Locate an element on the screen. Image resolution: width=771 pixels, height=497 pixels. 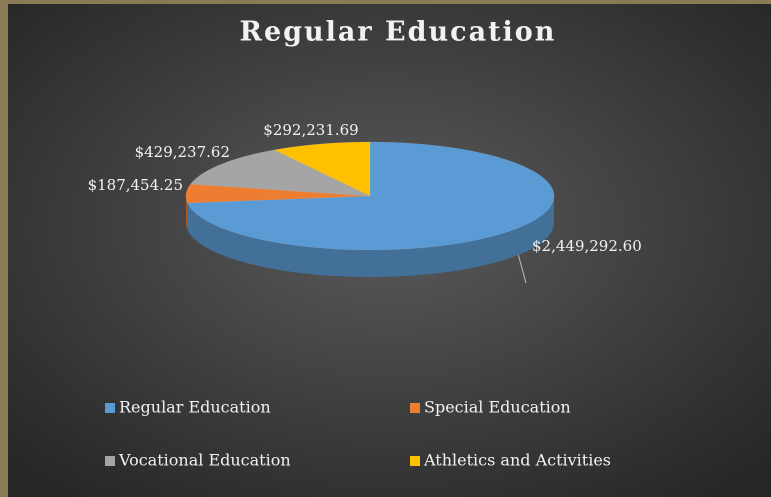
data-label: $292,231.69 is located at coordinates (310, 130).